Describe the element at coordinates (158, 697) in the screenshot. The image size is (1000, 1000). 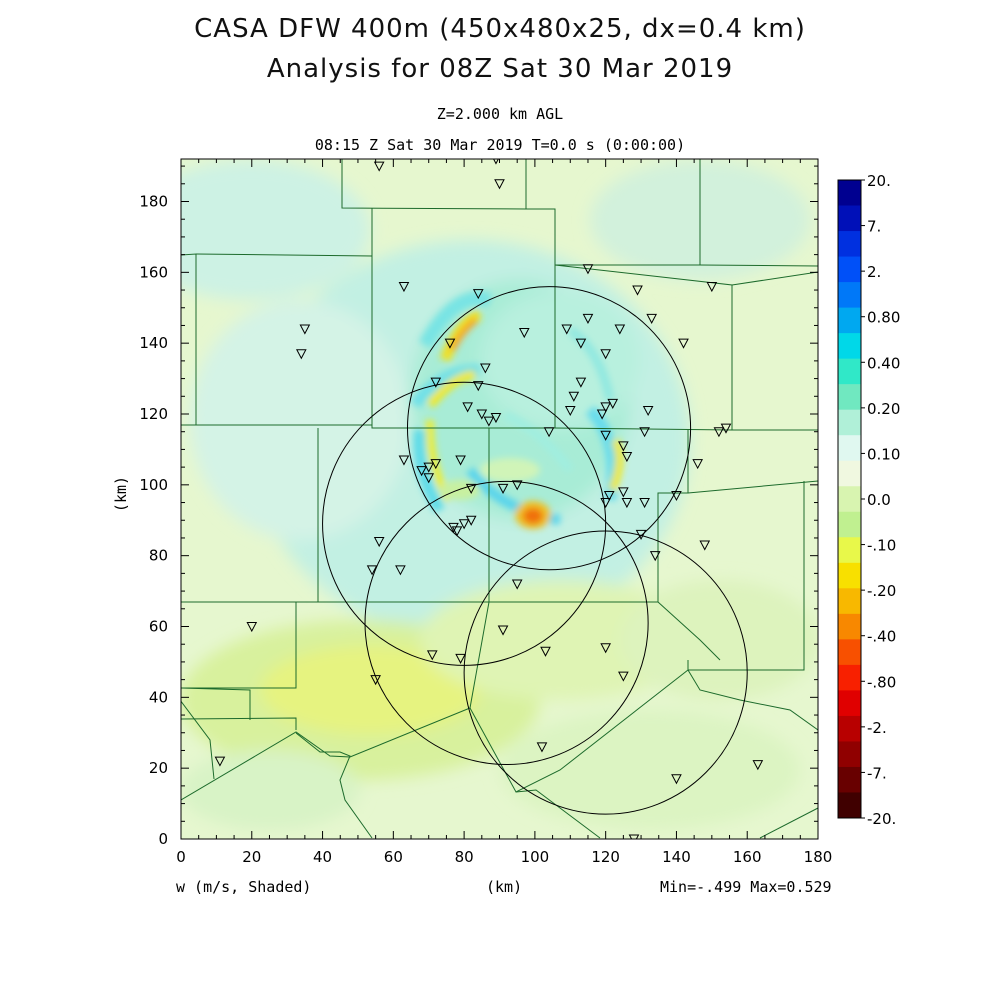
I see `y-tick-label: 40` at that location.